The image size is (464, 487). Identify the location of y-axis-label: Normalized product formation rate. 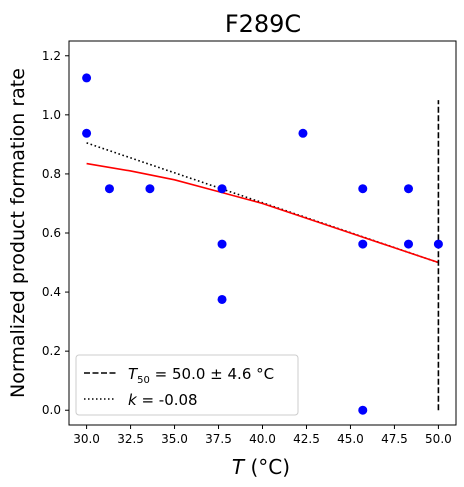
(18, 233).